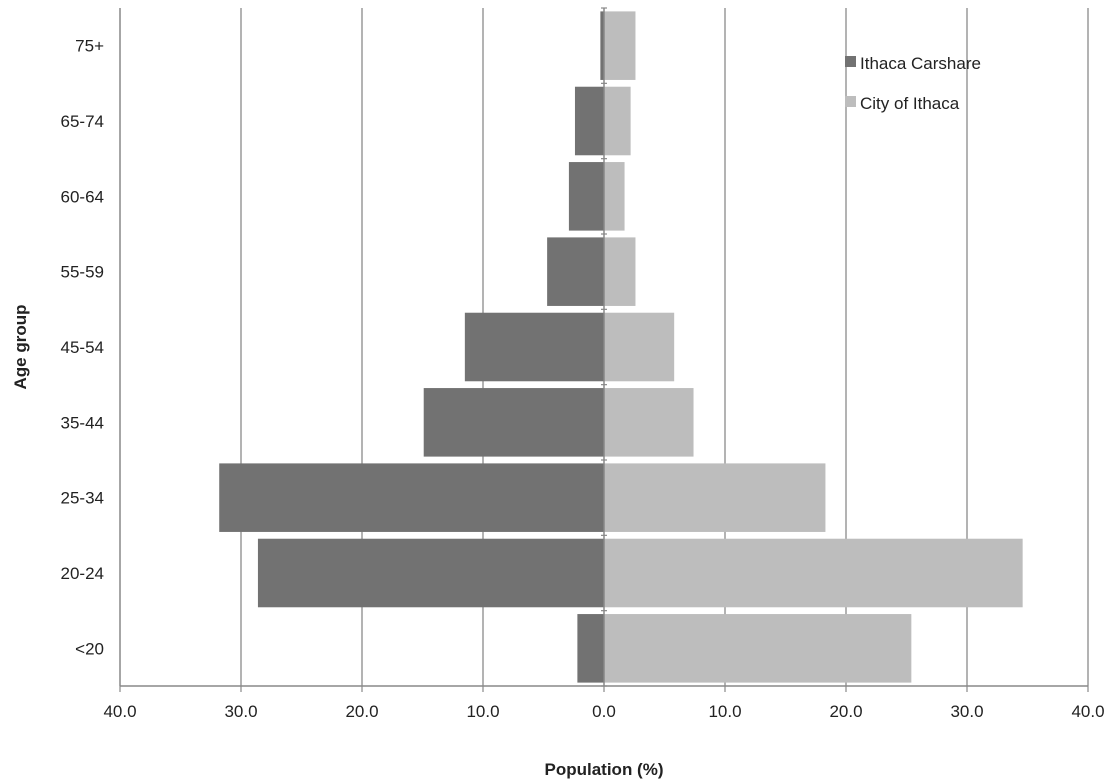 The image size is (1115, 780). I want to click on y-axis-title: Age group, so click(20, 347).